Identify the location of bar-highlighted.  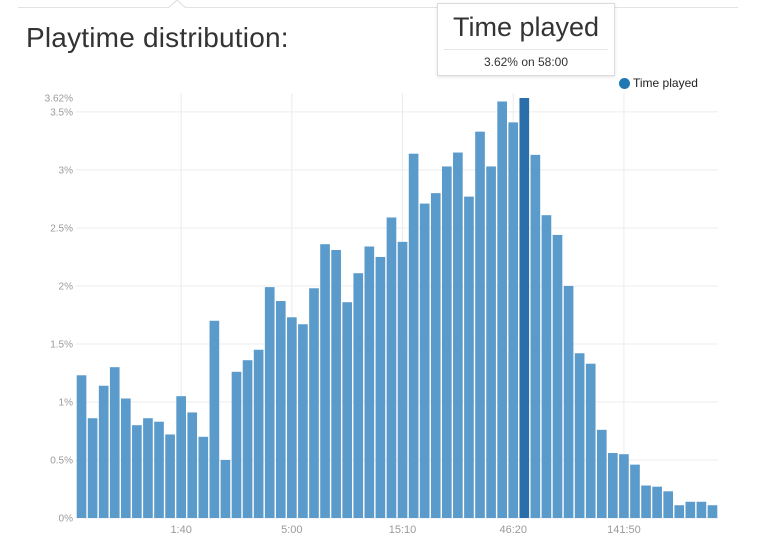
(524, 308).